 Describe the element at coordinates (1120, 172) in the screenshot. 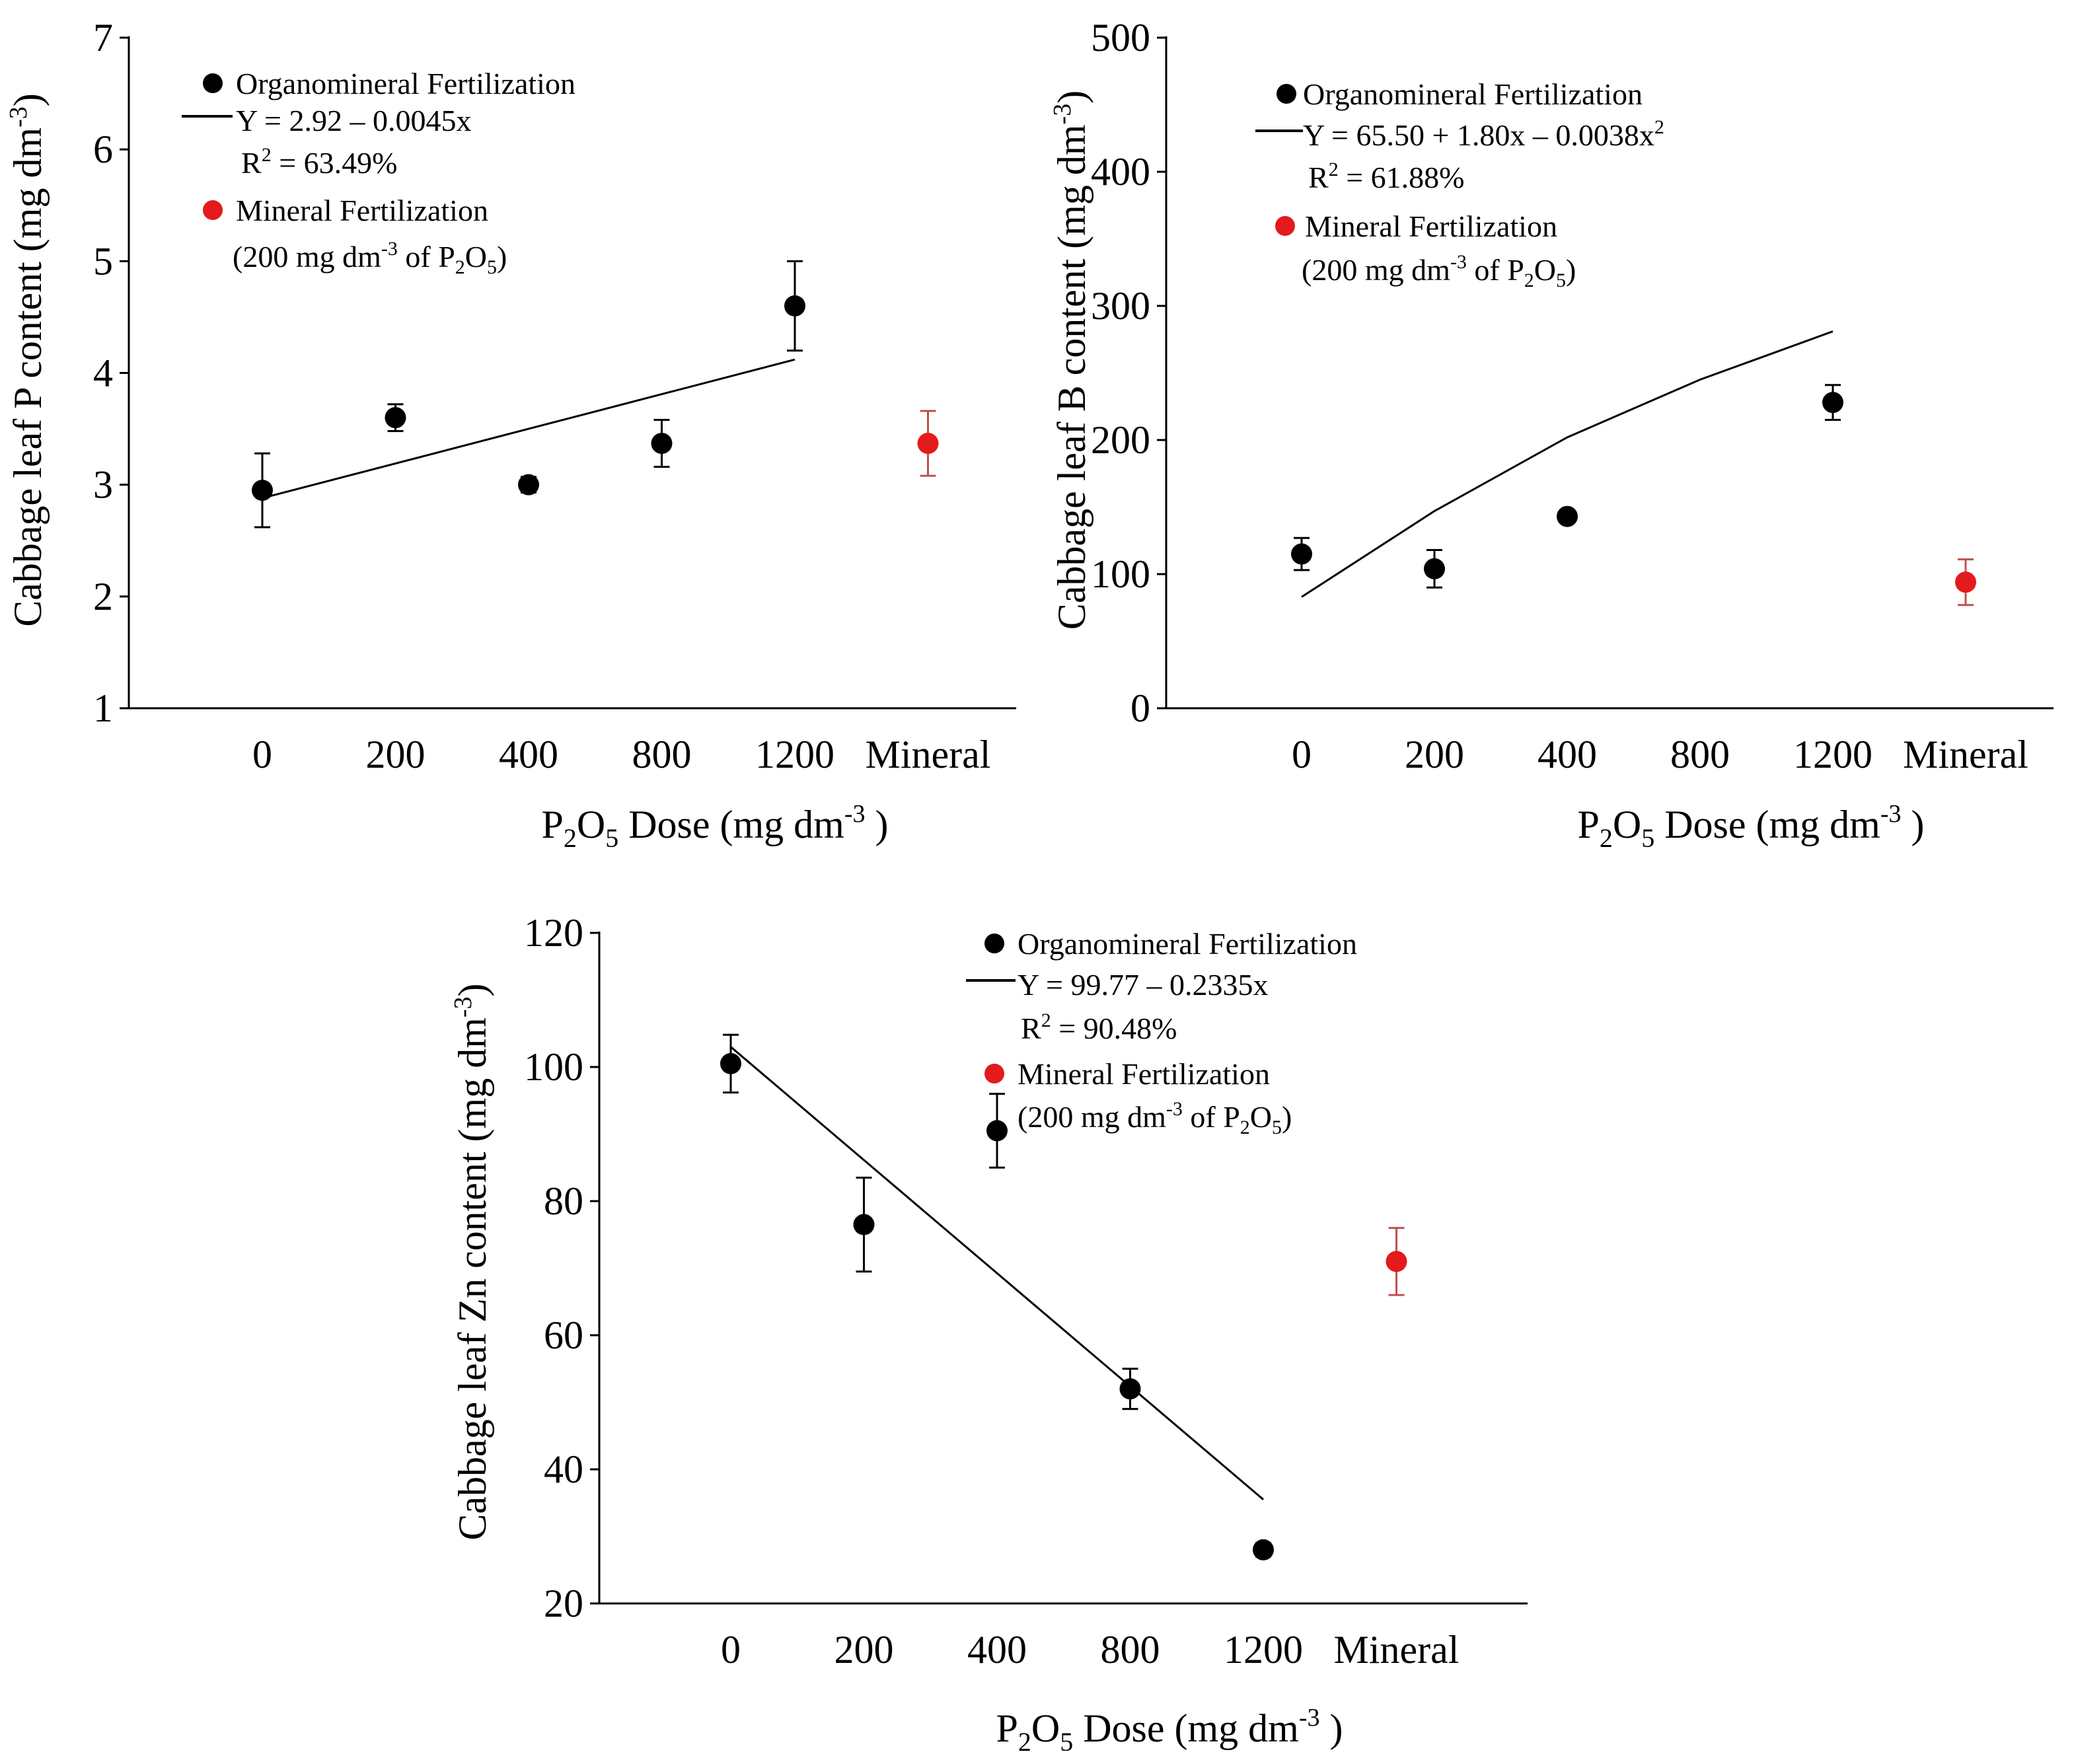

I see `y-tick-label: 400` at that location.